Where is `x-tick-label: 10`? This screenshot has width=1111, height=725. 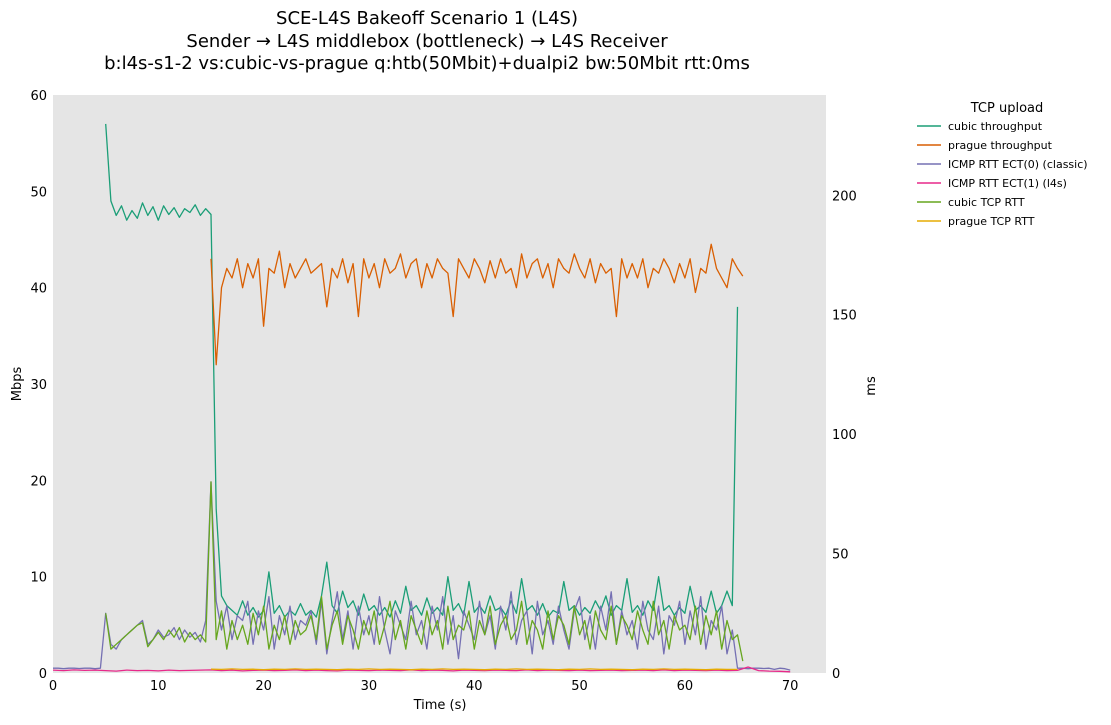
x-tick-label: 10 is located at coordinates (158, 686).